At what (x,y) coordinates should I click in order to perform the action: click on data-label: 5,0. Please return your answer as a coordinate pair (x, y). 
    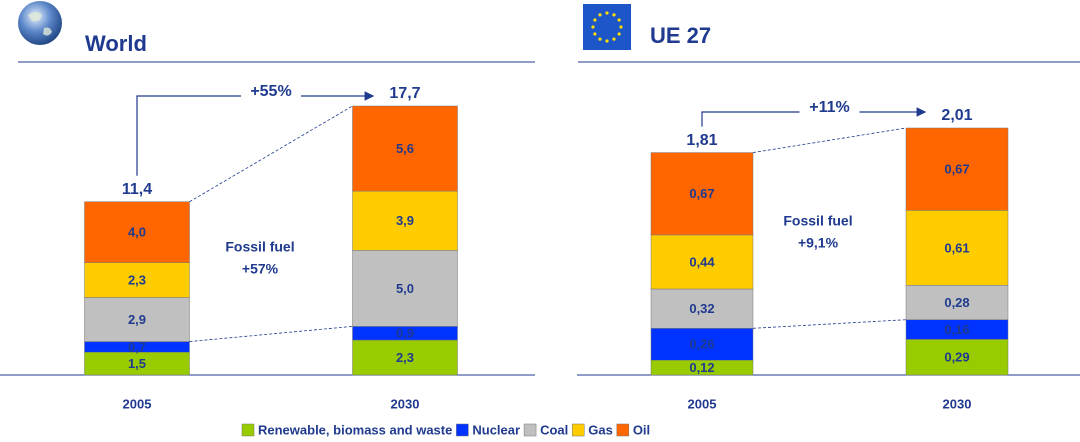
    Looking at the image, I should click on (405, 288).